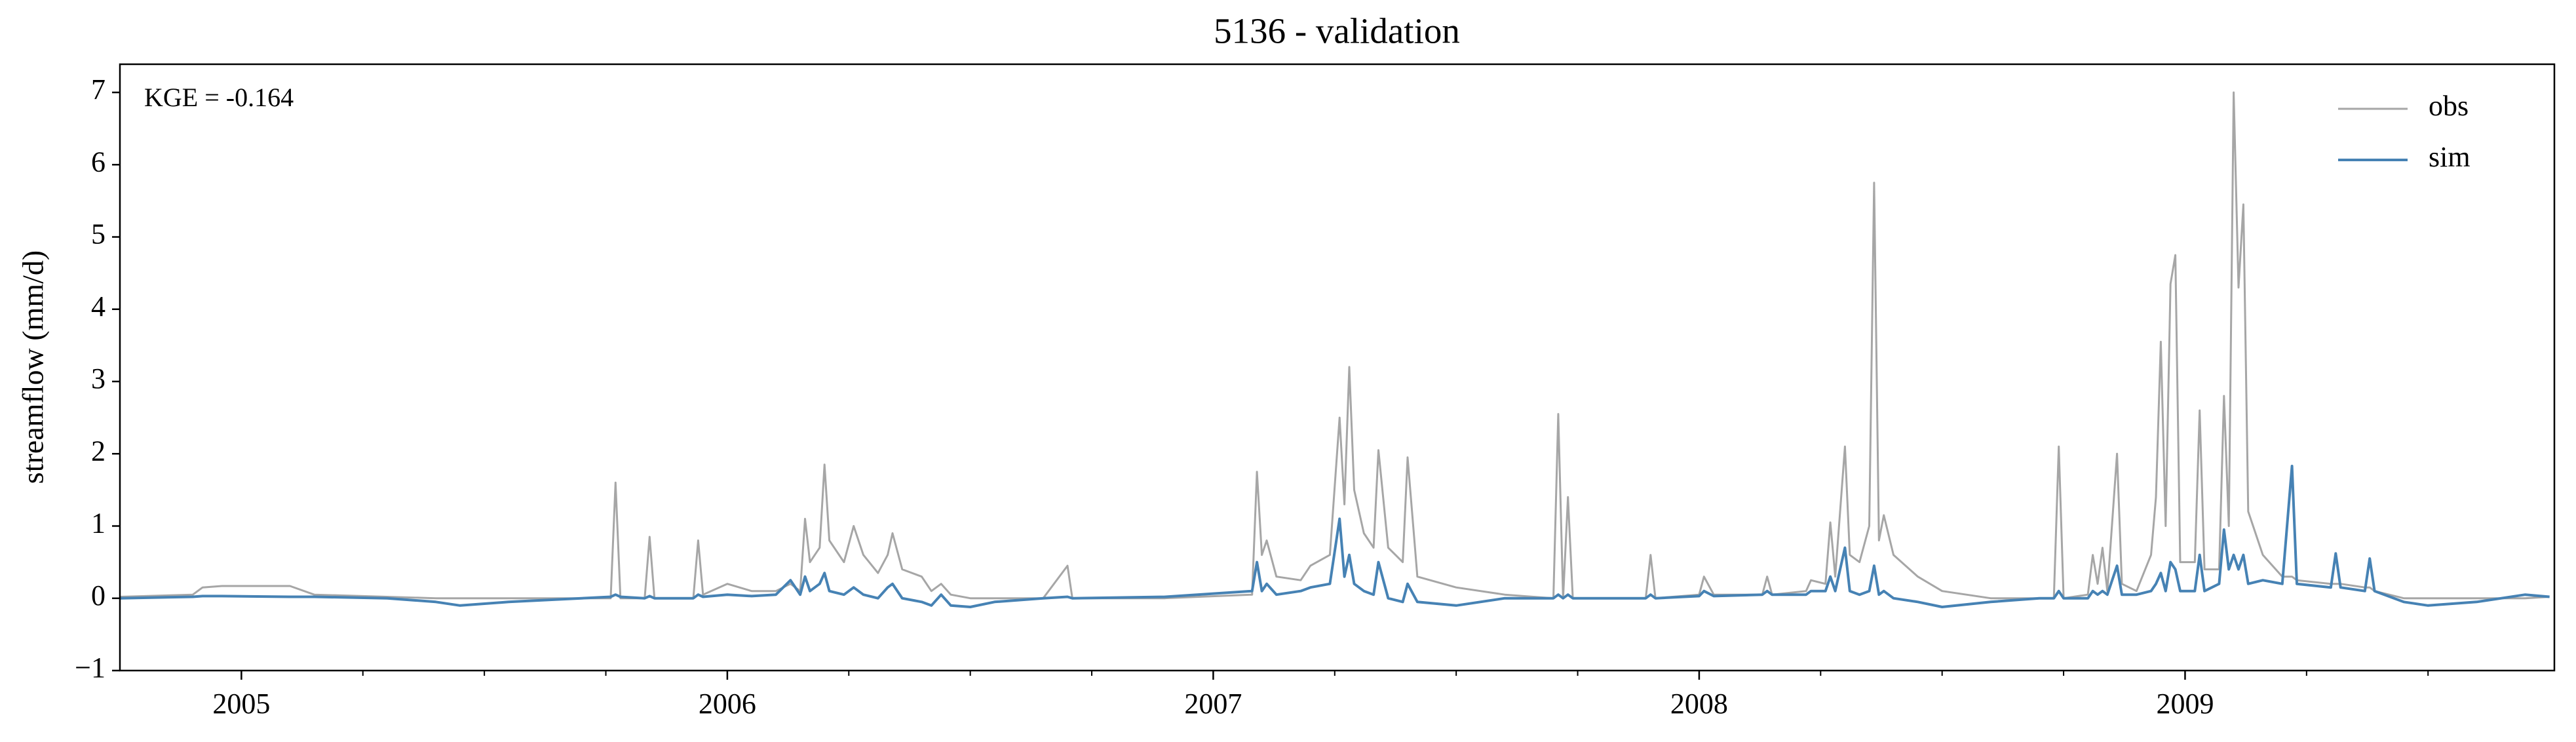 Image resolution: width=2576 pixels, height=742 pixels. Describe the element at coordinates (1337, 31) in the screenshot. I see `chart-title: 5136 - validation` at that location.